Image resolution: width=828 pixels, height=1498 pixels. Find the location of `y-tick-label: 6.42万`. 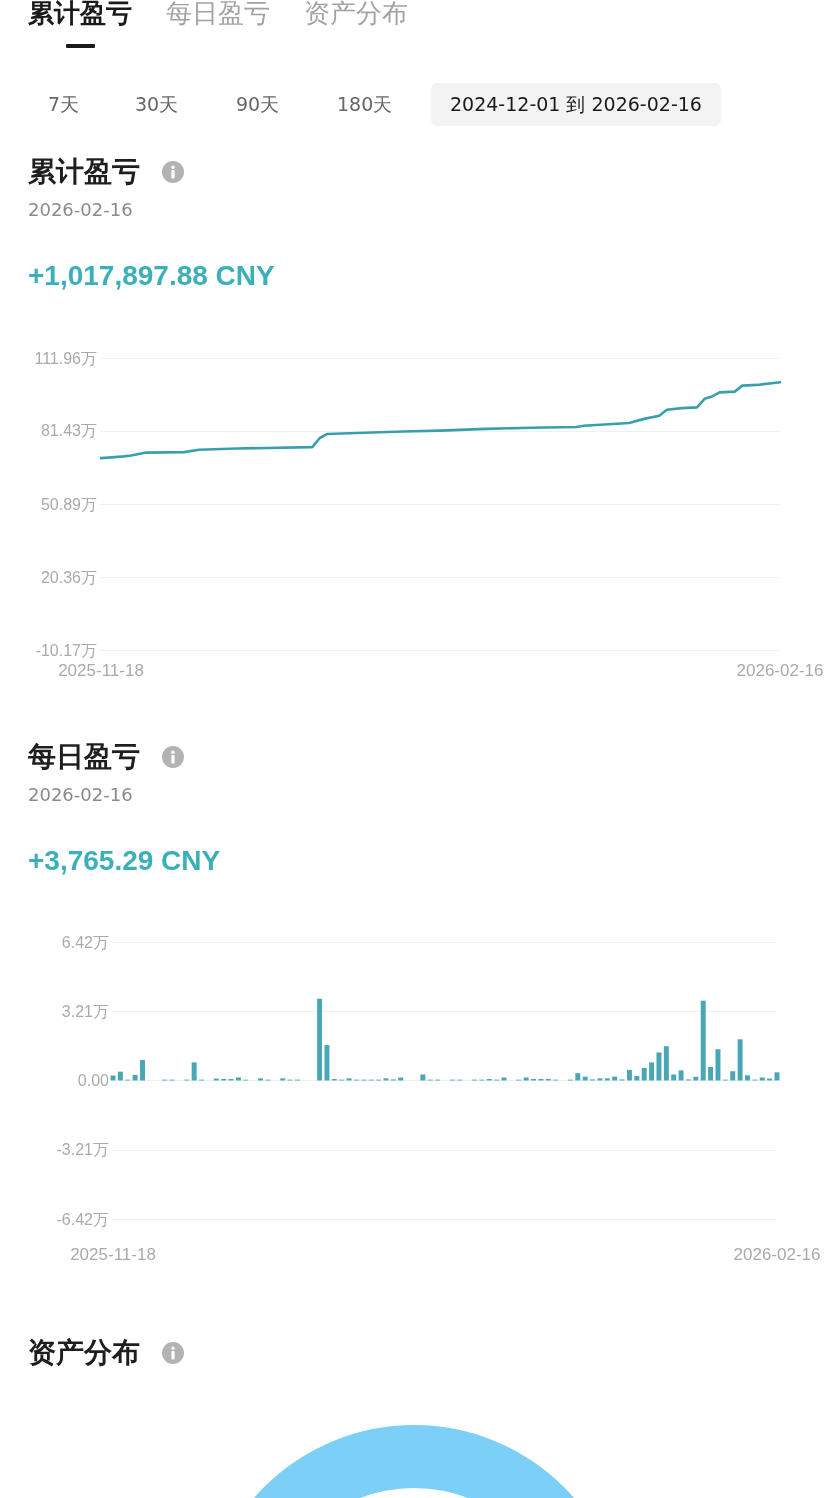

y-tick-label: 6.42万 is located at coordinates (85, 942).